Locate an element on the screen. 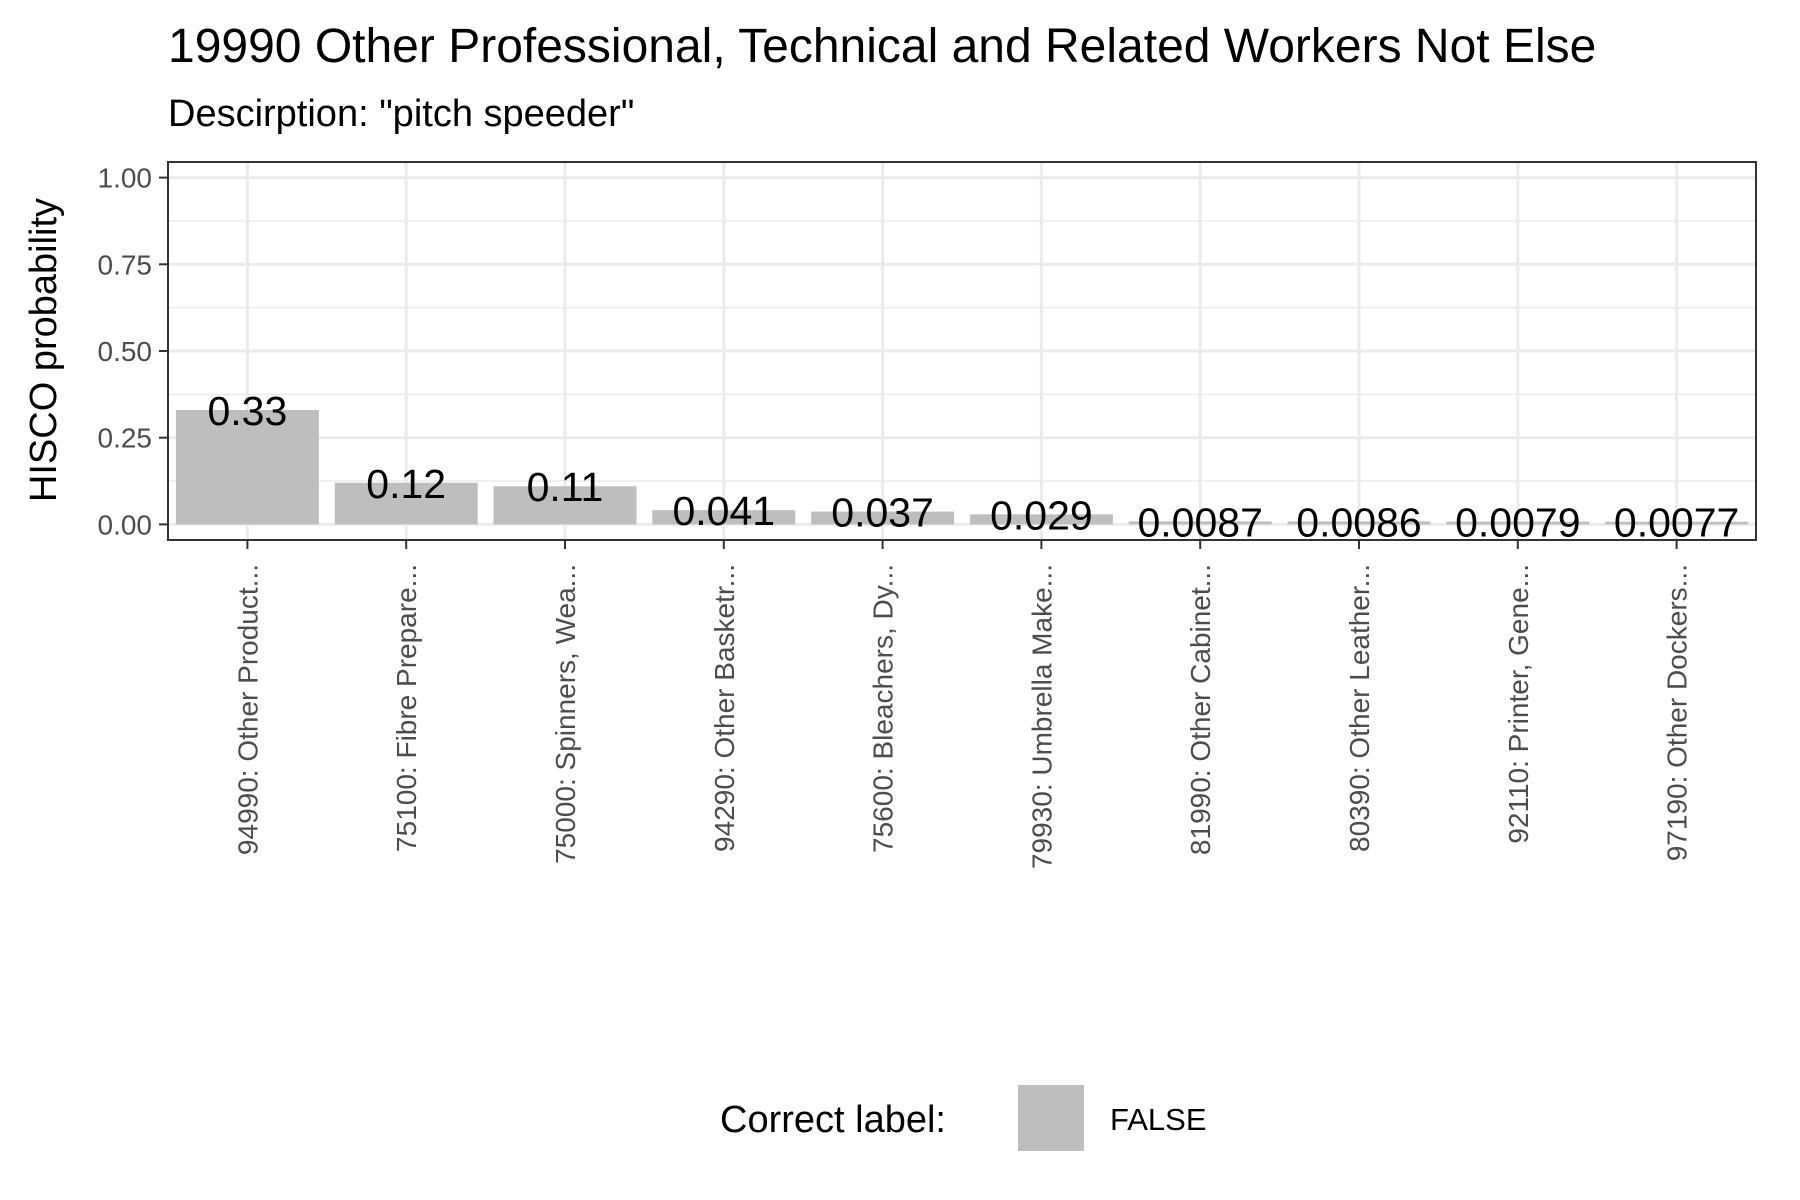  legend-key-false is located at coordinates (1051, 1118).